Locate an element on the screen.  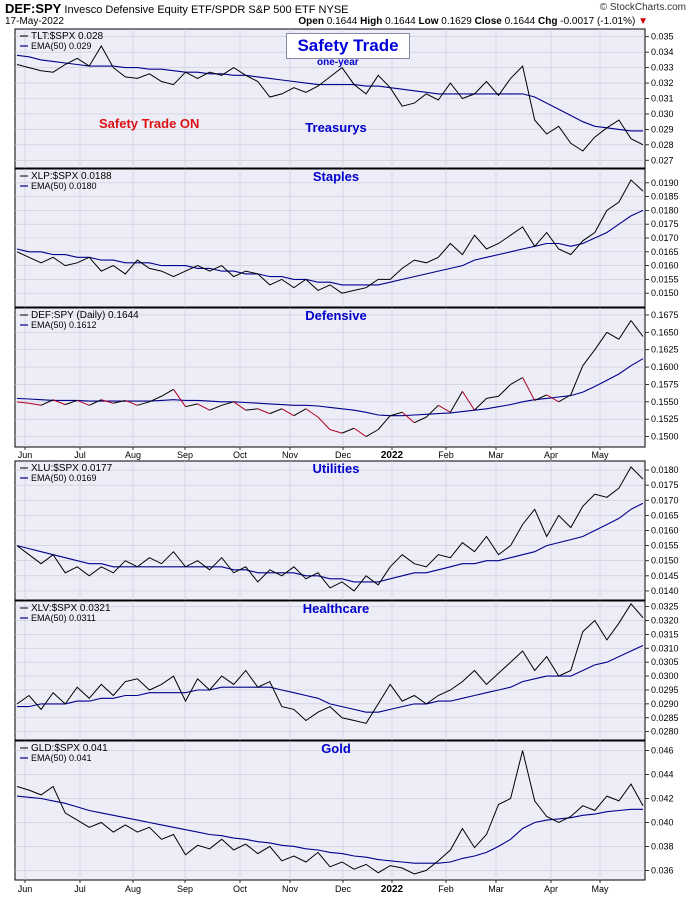
y-tick-label: 0.0325 is located at coordinates (665, 607).